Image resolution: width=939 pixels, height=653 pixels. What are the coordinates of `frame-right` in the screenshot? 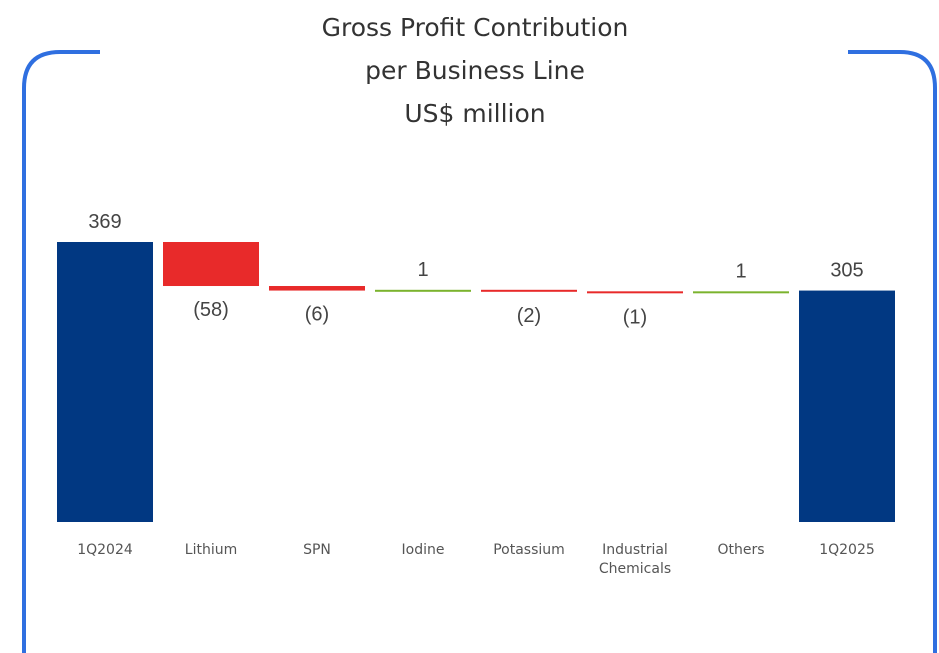 It's located at (892, 351).